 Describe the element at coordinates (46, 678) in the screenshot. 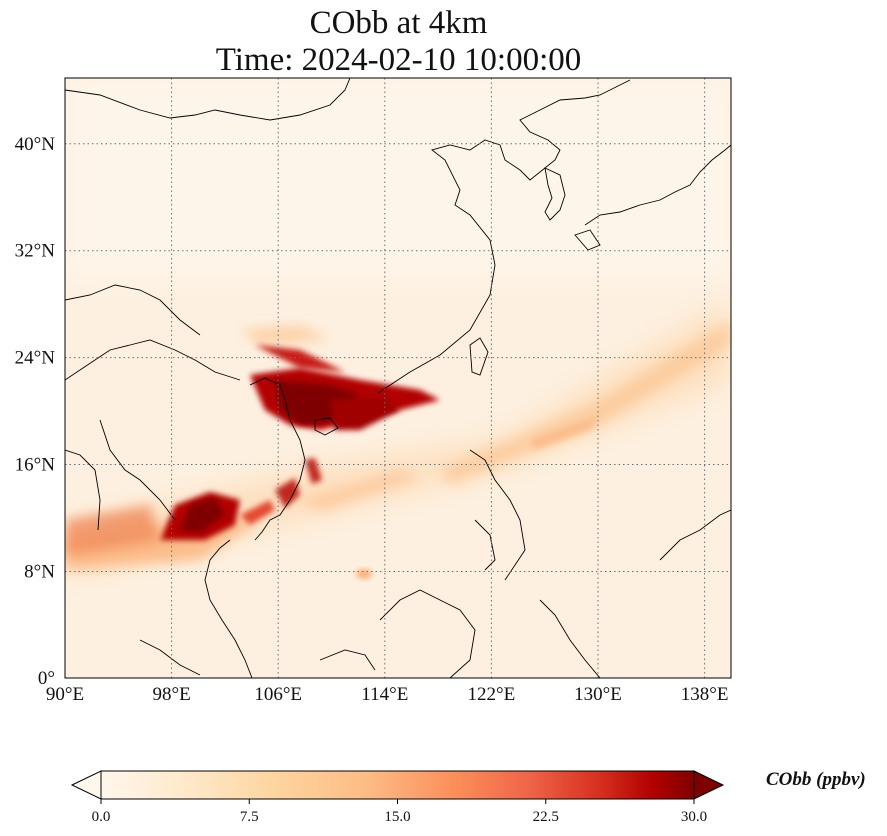

I see `lat-tick-label: 0°` at that location.